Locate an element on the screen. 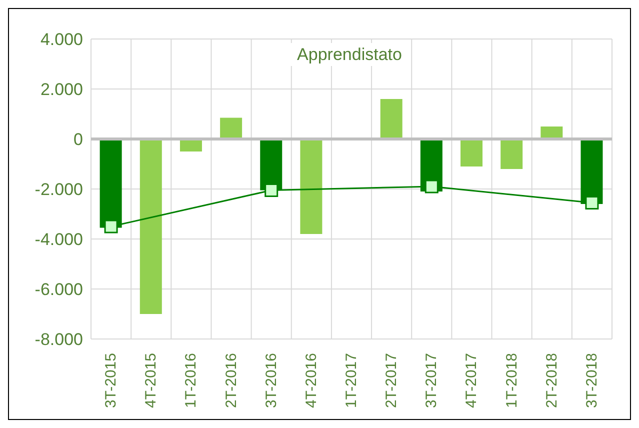  x-tick-label: 1T-2016 is located at coordinates (191, 380).